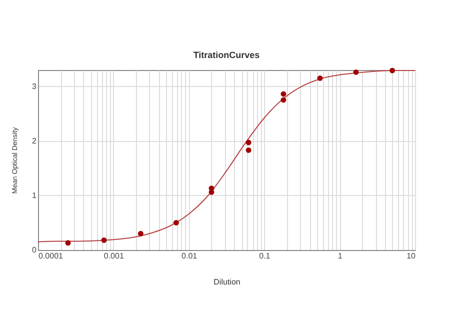  I want to click on y-tick-label: 3, so click(35, 86).